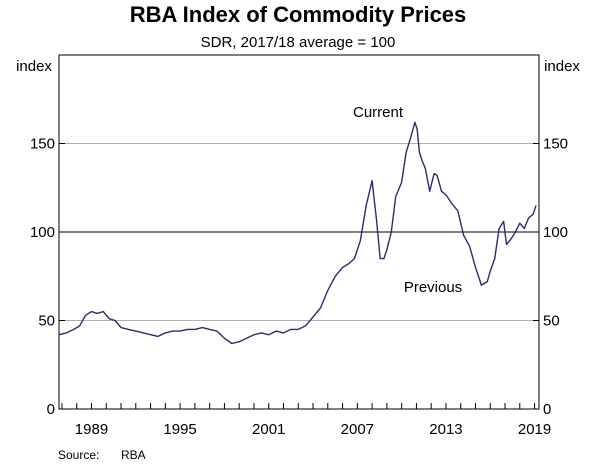 This screenshot has height=465, width=597. What do you see at coordinates (378, 112) in the screenshot?
I see `annotation-current: Current` at bounding box center [378, 112].